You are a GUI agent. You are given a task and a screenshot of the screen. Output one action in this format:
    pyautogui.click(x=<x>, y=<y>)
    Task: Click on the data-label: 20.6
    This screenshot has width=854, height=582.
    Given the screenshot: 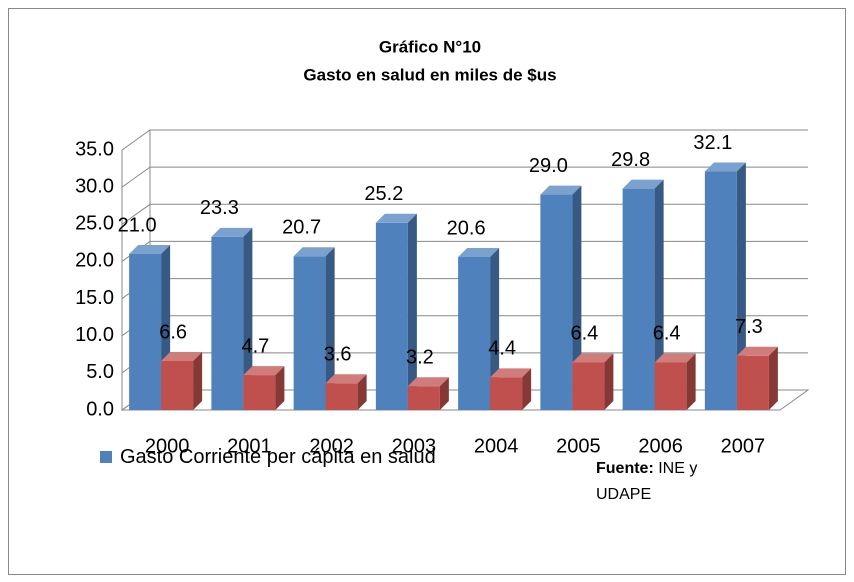 What is the action you would take?
    pyautogui.click(x=466, y=228)
    